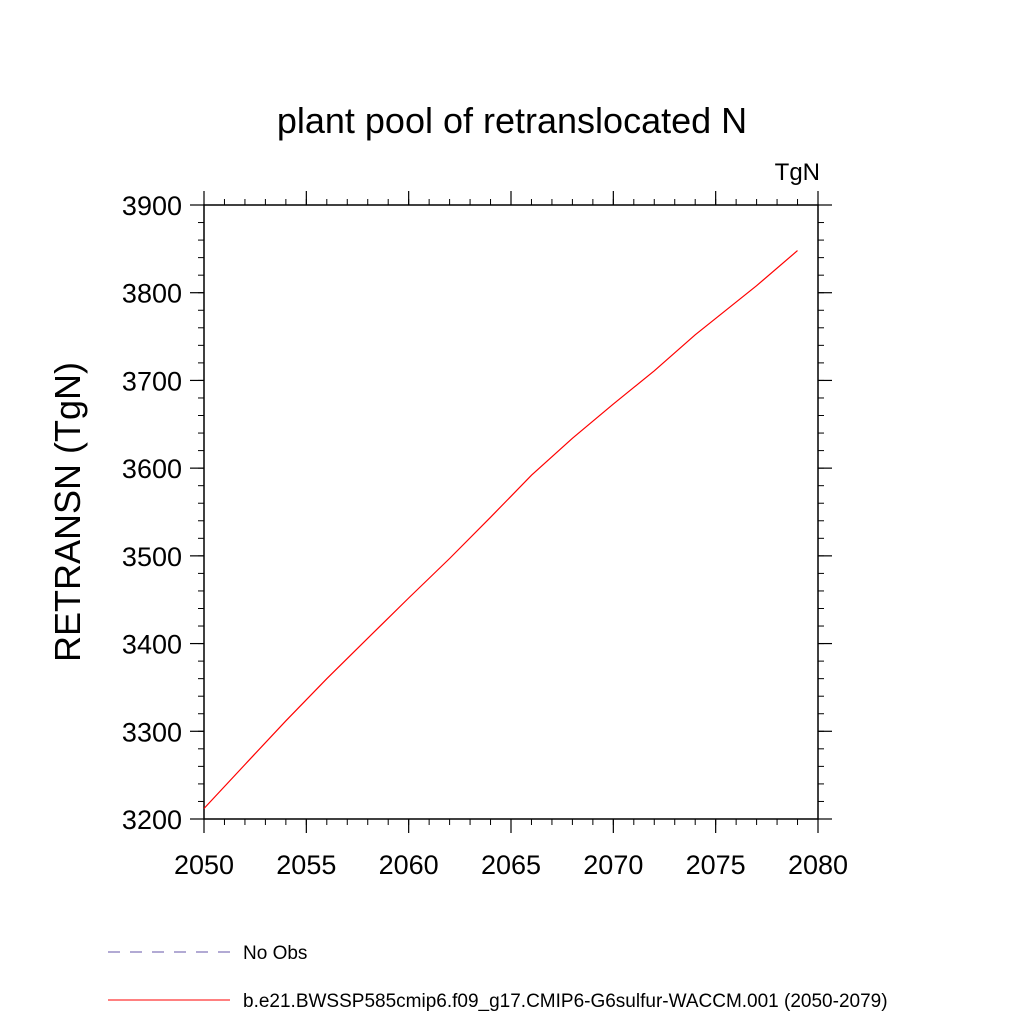  I want to click on y-tick-label: 3700, so click(152, 381).